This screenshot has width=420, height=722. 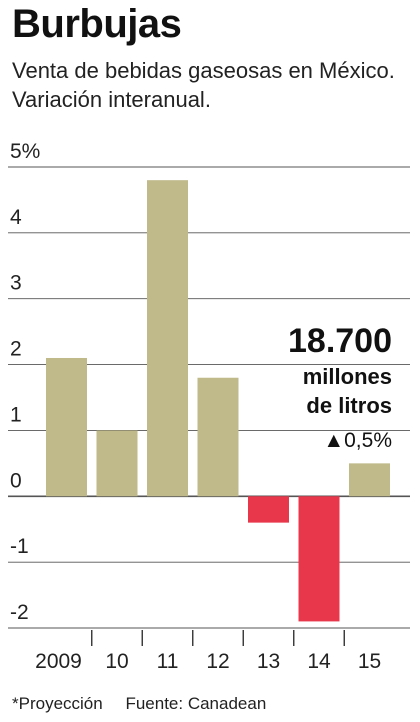 I want to click on total-volume-annotation: 18.700 millones de litros ▲0,5%, so click(x=340, y=387).